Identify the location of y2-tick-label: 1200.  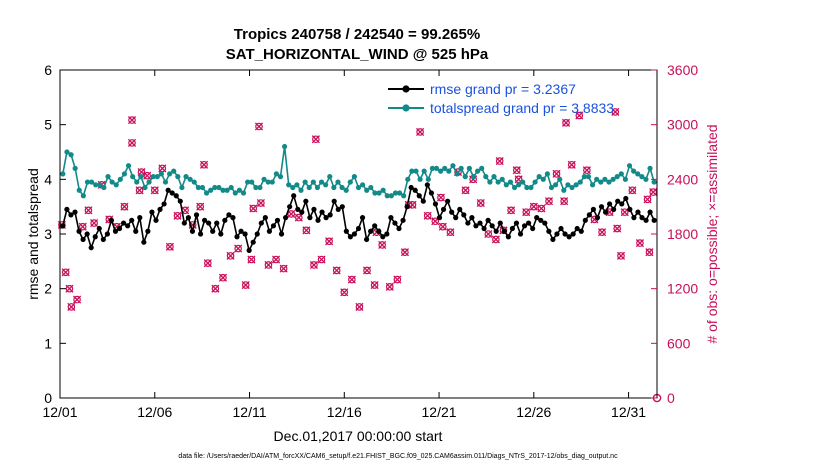
(682, 289).